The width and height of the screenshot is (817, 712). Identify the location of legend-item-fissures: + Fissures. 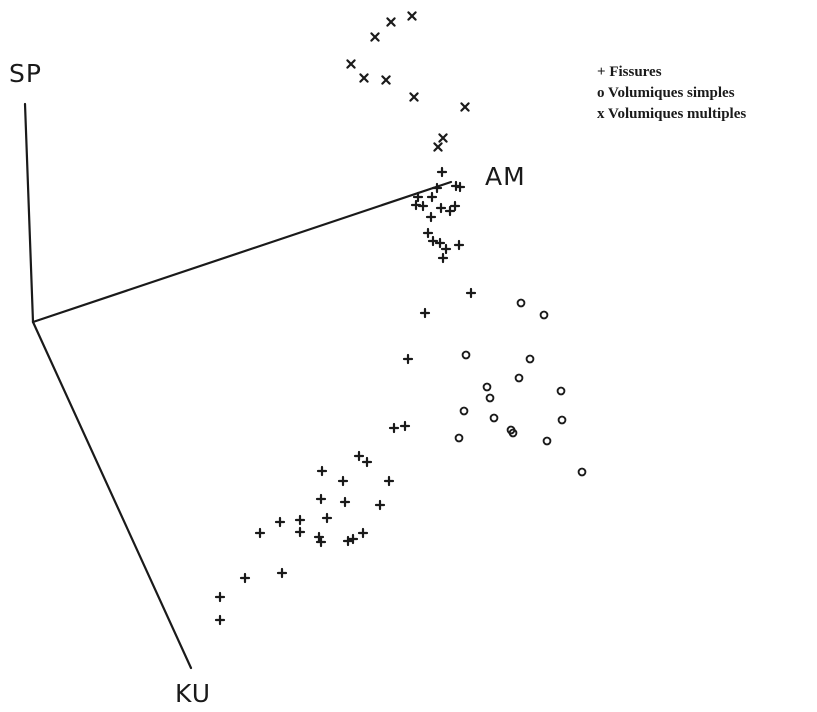
(671, 72).